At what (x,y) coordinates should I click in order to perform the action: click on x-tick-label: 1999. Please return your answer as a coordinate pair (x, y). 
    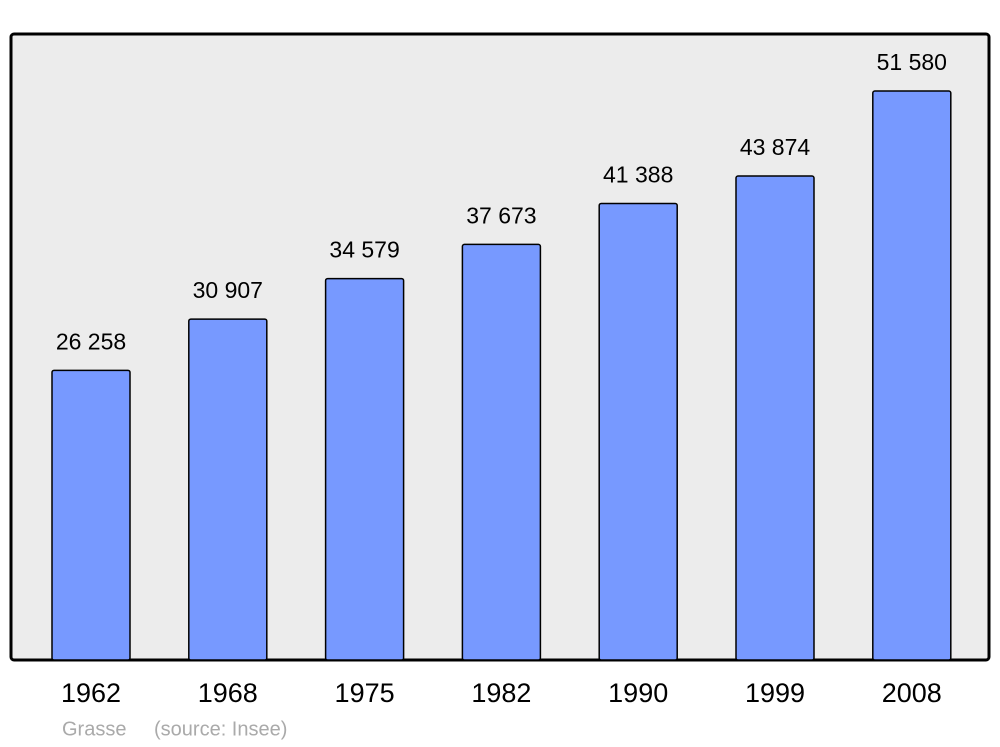
    Looking at the image, I should click on (775, 693).